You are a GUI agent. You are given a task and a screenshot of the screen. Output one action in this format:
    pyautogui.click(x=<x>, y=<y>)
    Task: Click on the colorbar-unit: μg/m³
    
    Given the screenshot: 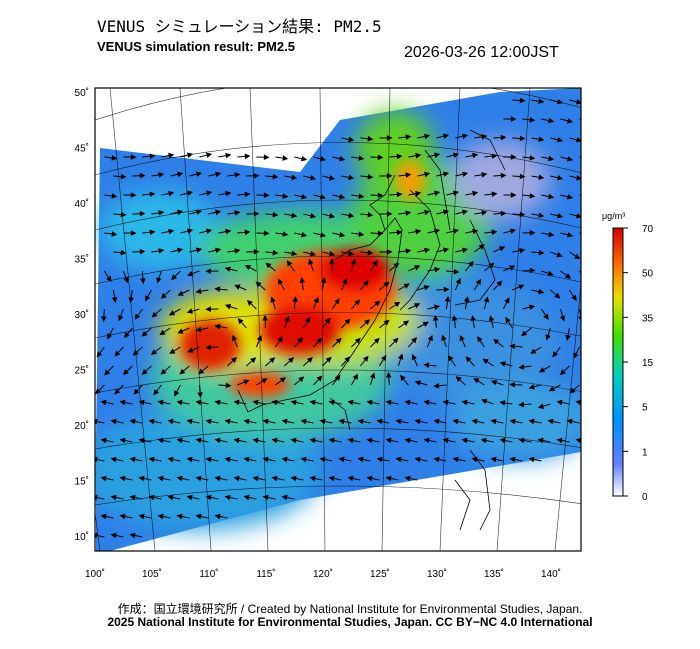 What is the action you would take?
    pyautogui.click(x=614, y=216)
    